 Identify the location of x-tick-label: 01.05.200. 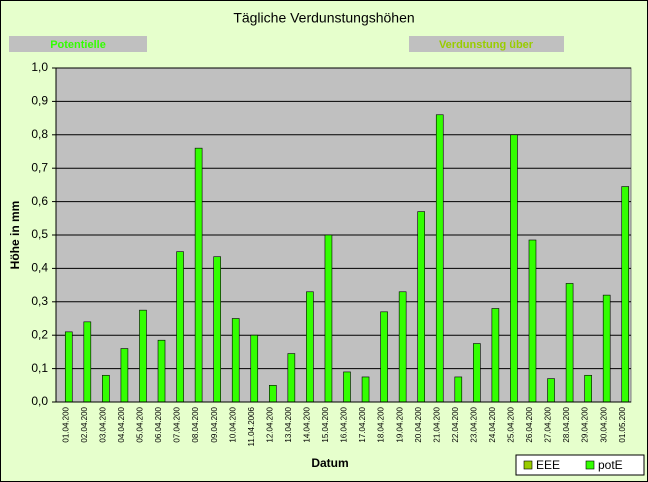
(622, 424).